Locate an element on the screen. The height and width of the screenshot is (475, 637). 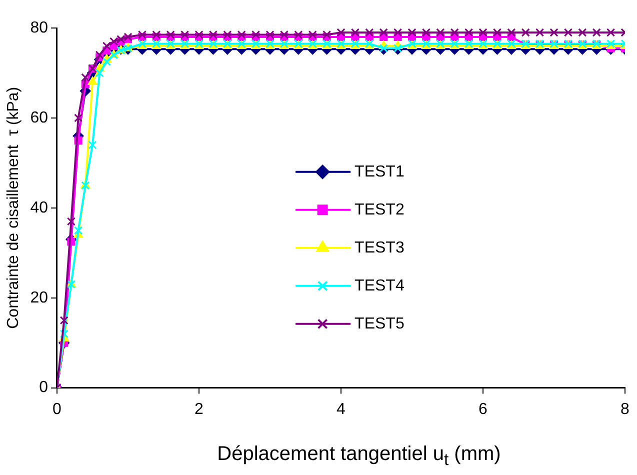
legend-label: TEST4 is located at coordinates (379, 285).